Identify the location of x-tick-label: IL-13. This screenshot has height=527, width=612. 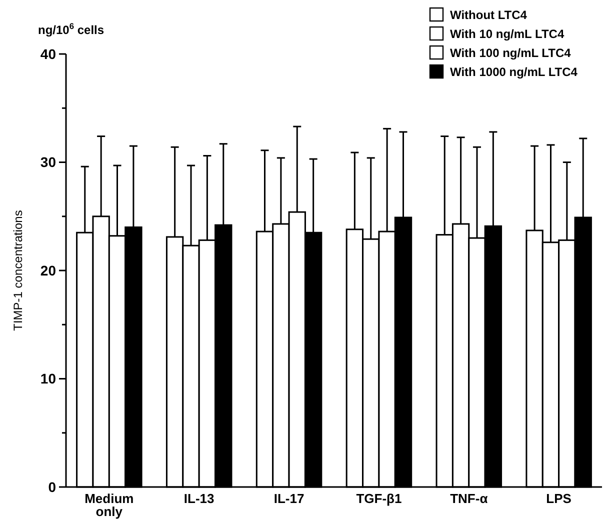
(199, 498).